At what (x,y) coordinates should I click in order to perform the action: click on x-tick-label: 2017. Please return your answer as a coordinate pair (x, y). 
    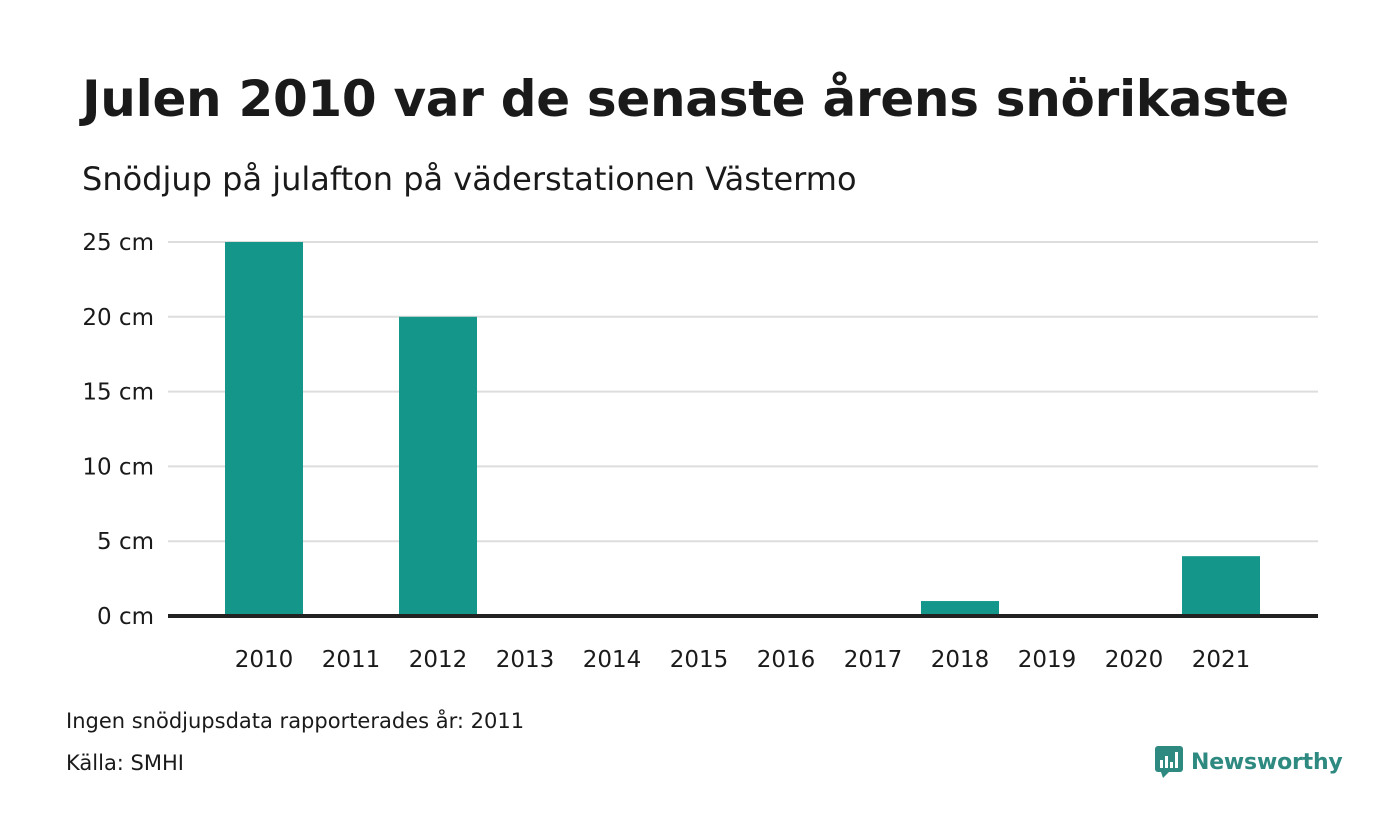
    Looking at the image, I should click on (873, 660).